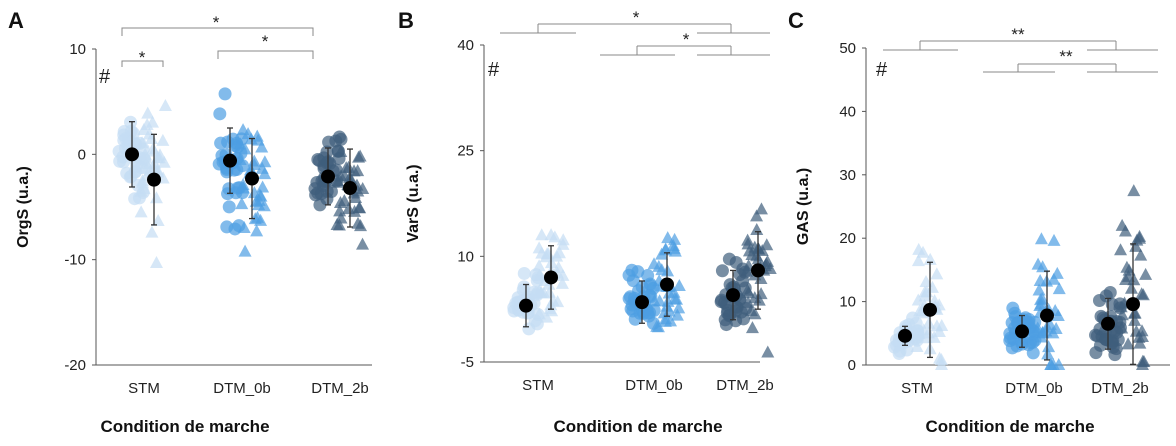  What do you see at coordinates (413, 203) in the screenshot?
I see `y-axis-label: VarS (u.a.)` at bounding box center [413, 203].